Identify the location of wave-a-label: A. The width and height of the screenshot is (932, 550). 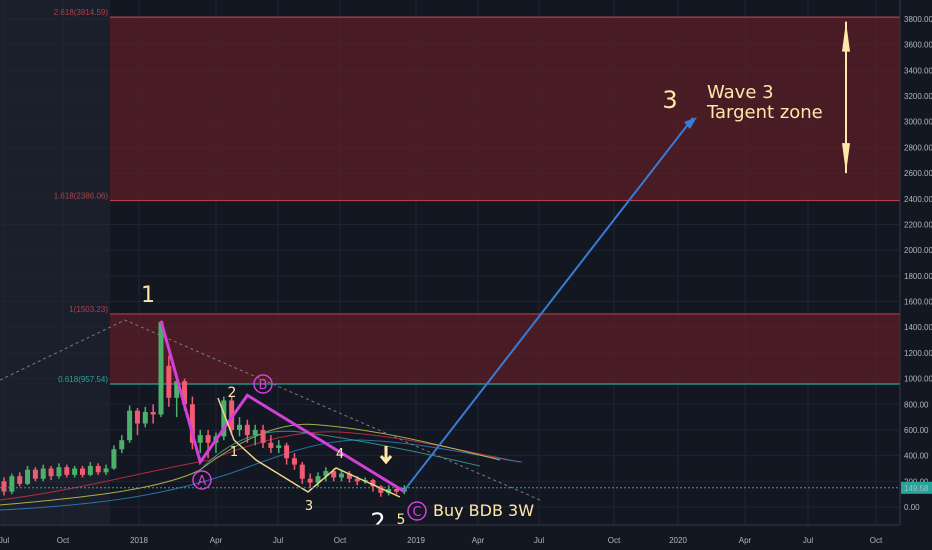
(202, 481).